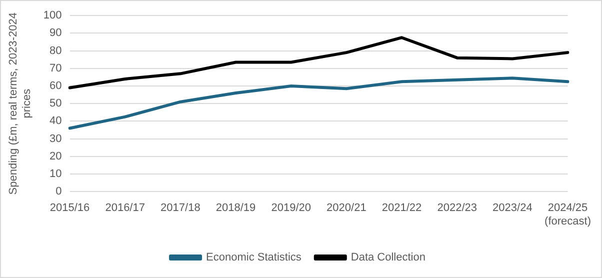  Describe the element at coordinates (180, 208) in the screenshot. I see `x-tick-label: 2017/18` at that location.